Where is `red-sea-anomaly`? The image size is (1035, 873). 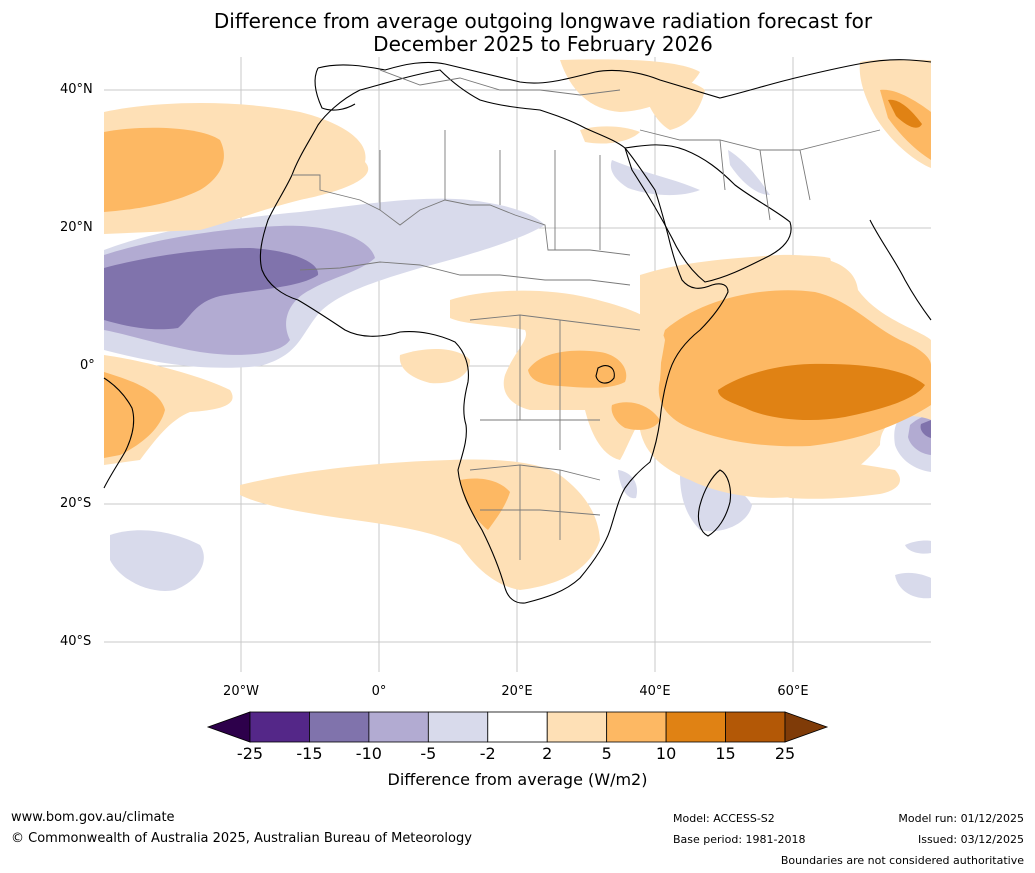
red-sea-anomaly is located at coordinates (655, 178).